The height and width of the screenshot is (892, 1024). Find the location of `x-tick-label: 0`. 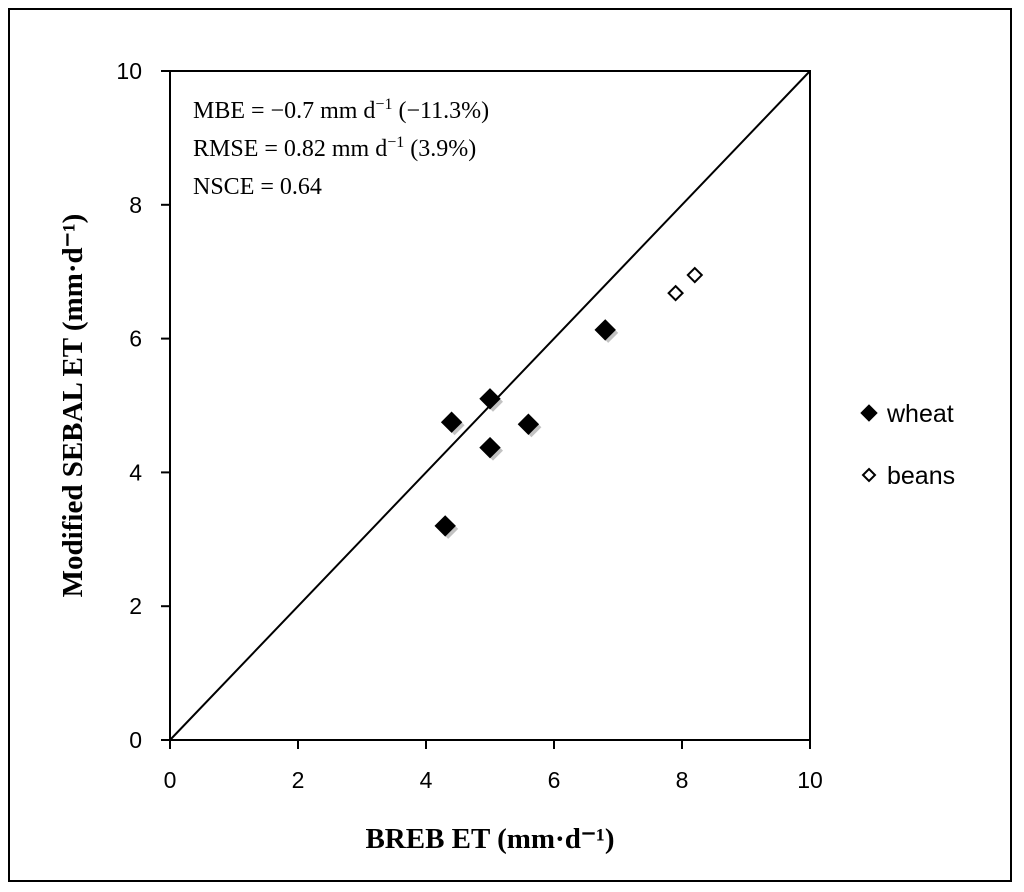

x-tick-label: 0 is located at coordinates (170, 780).